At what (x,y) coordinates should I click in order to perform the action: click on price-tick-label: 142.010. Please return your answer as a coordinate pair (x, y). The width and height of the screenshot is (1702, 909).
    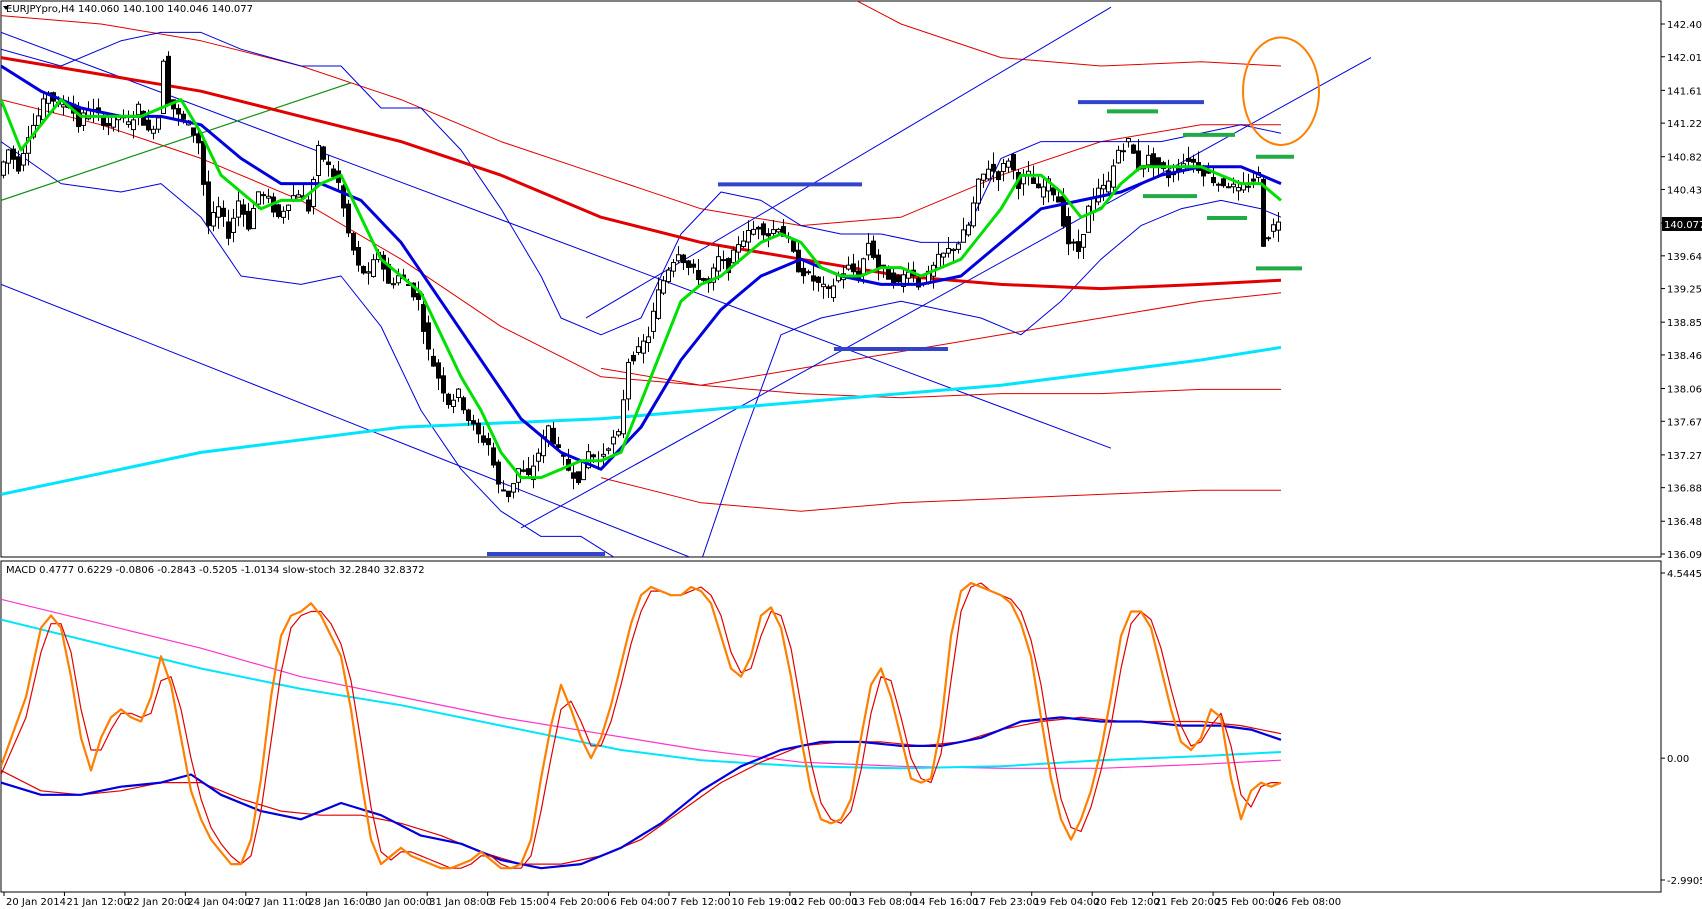
    Looking at the image, I should click on (1684, 58).